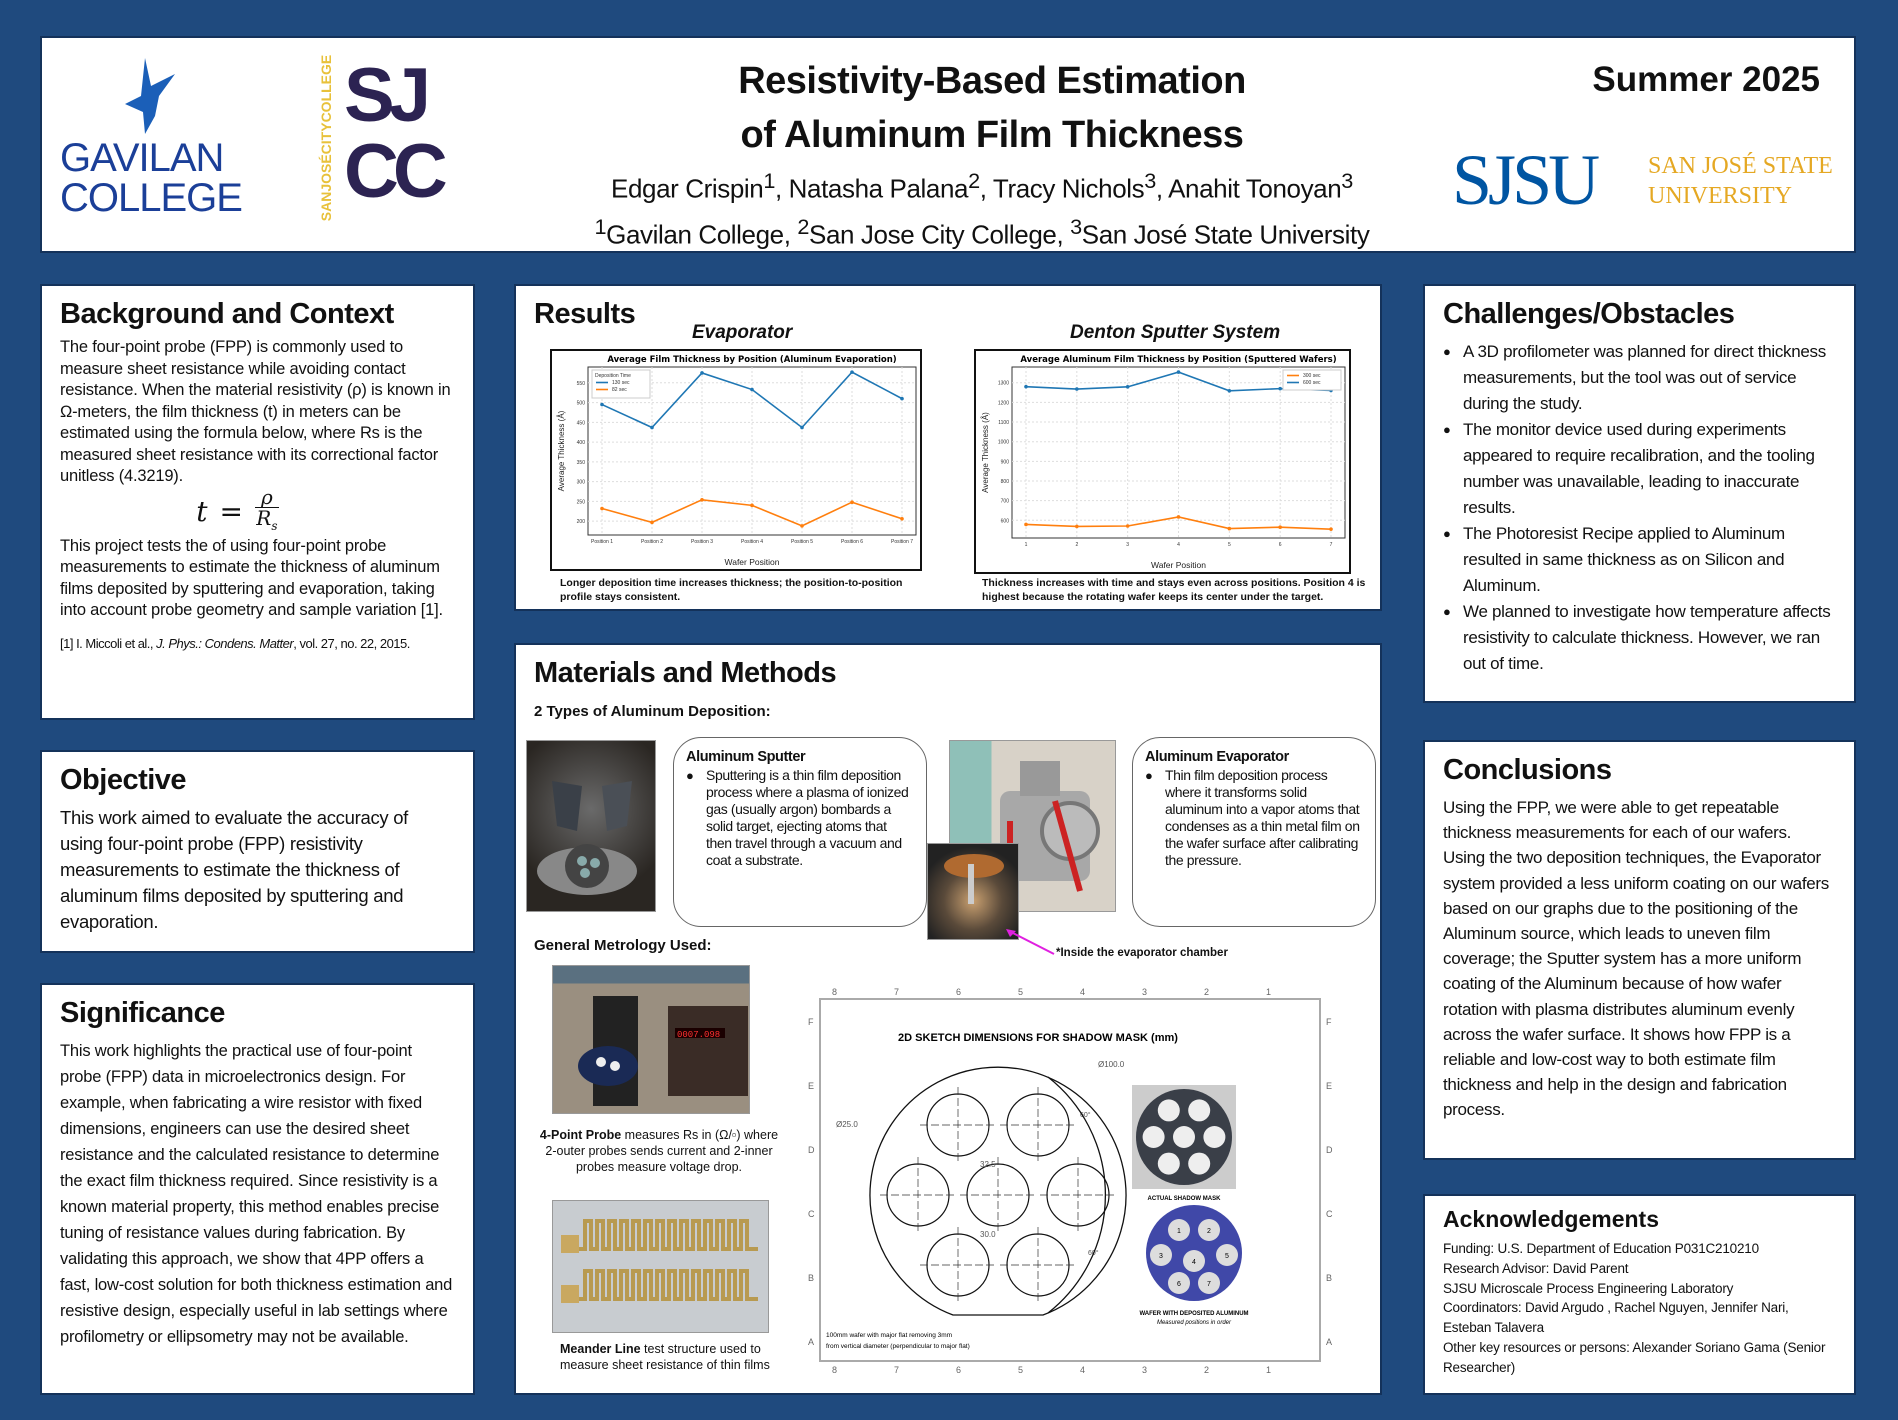 This screenshot has width=1898, height=1420. I want to click on sjsu-wordmark: SJSU, so click(1526, 180).